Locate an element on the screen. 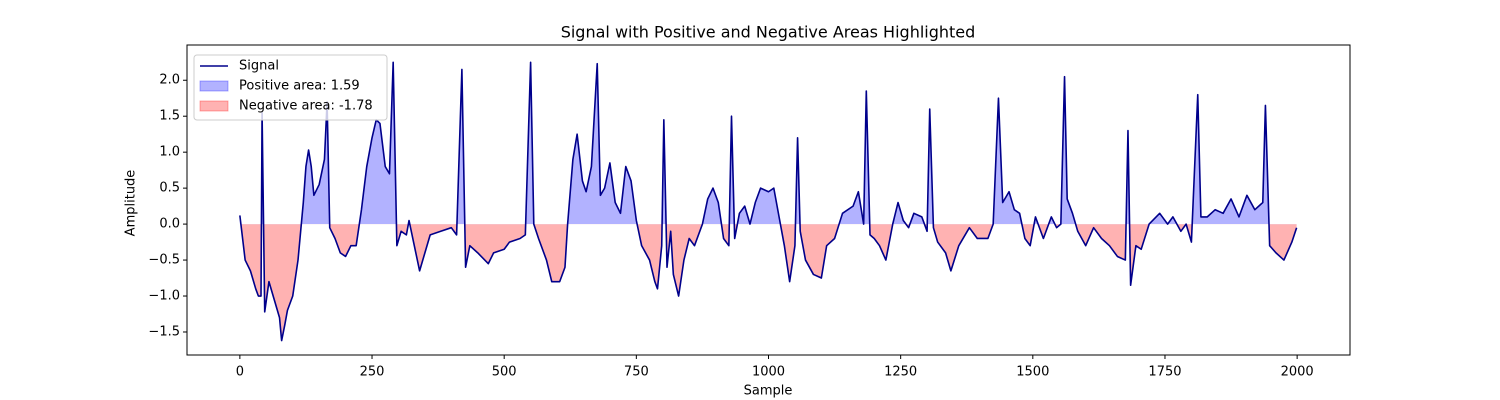  y-axis-label: Amplitude is located at coordinates (131, 203).